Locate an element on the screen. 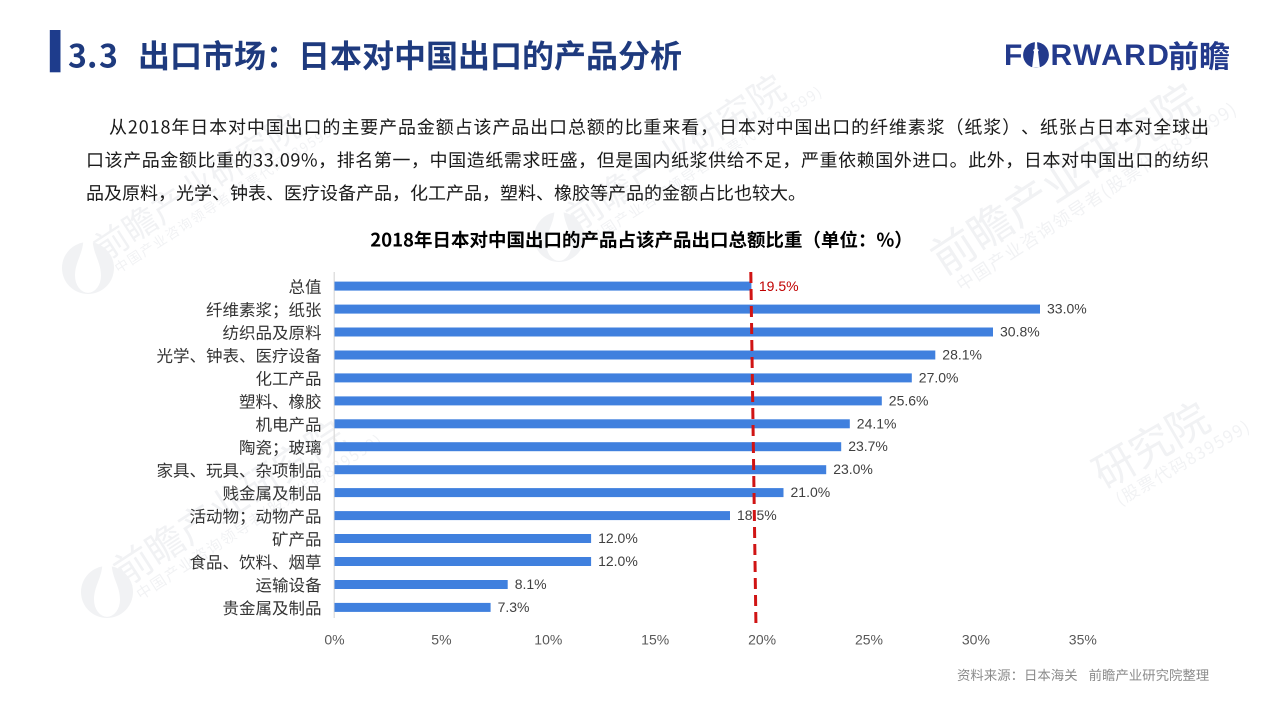  svg-text: 0% is located at coordinates (334, 640).